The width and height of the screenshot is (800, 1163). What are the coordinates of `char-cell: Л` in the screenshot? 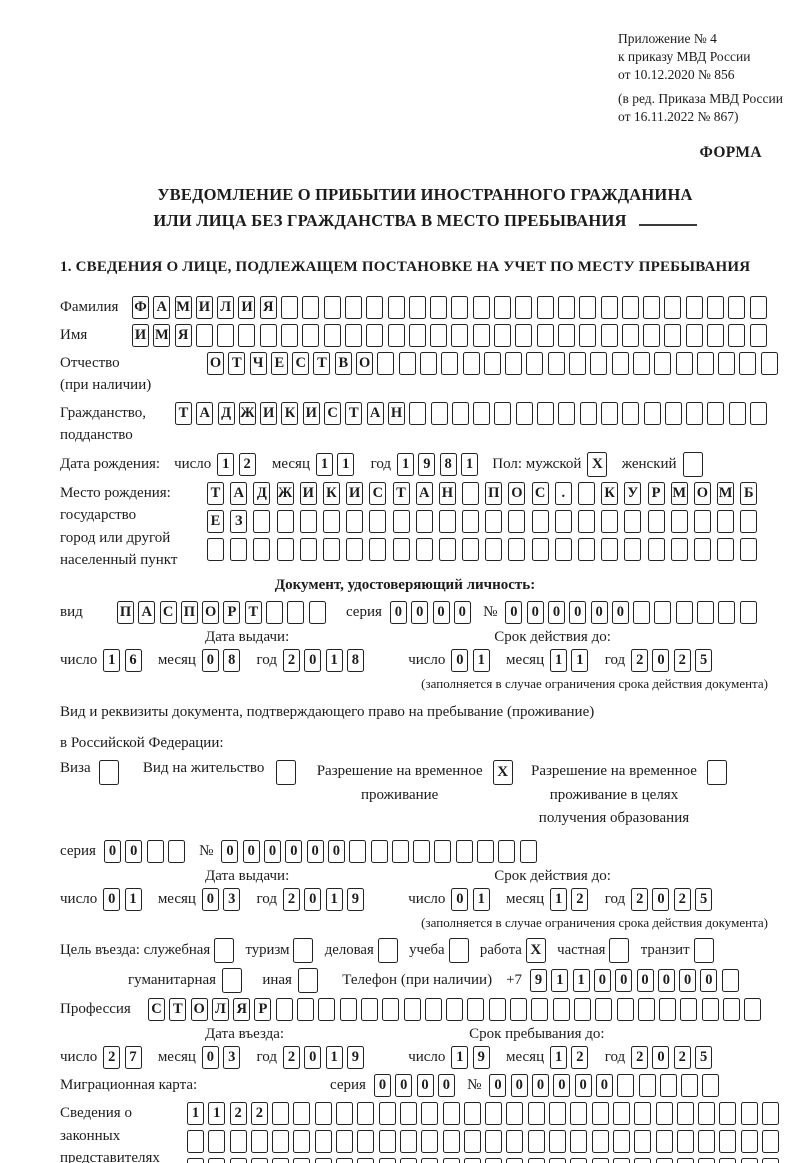 It's located at (226, 307).